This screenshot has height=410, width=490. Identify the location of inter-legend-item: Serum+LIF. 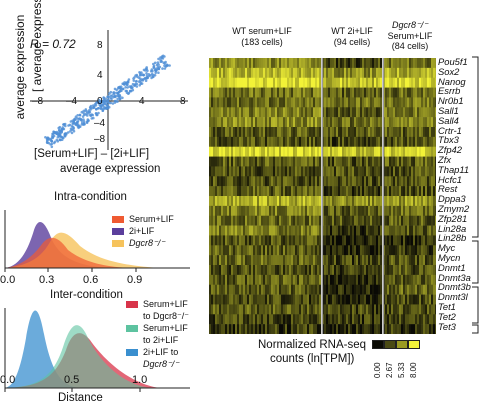
(157, 304).